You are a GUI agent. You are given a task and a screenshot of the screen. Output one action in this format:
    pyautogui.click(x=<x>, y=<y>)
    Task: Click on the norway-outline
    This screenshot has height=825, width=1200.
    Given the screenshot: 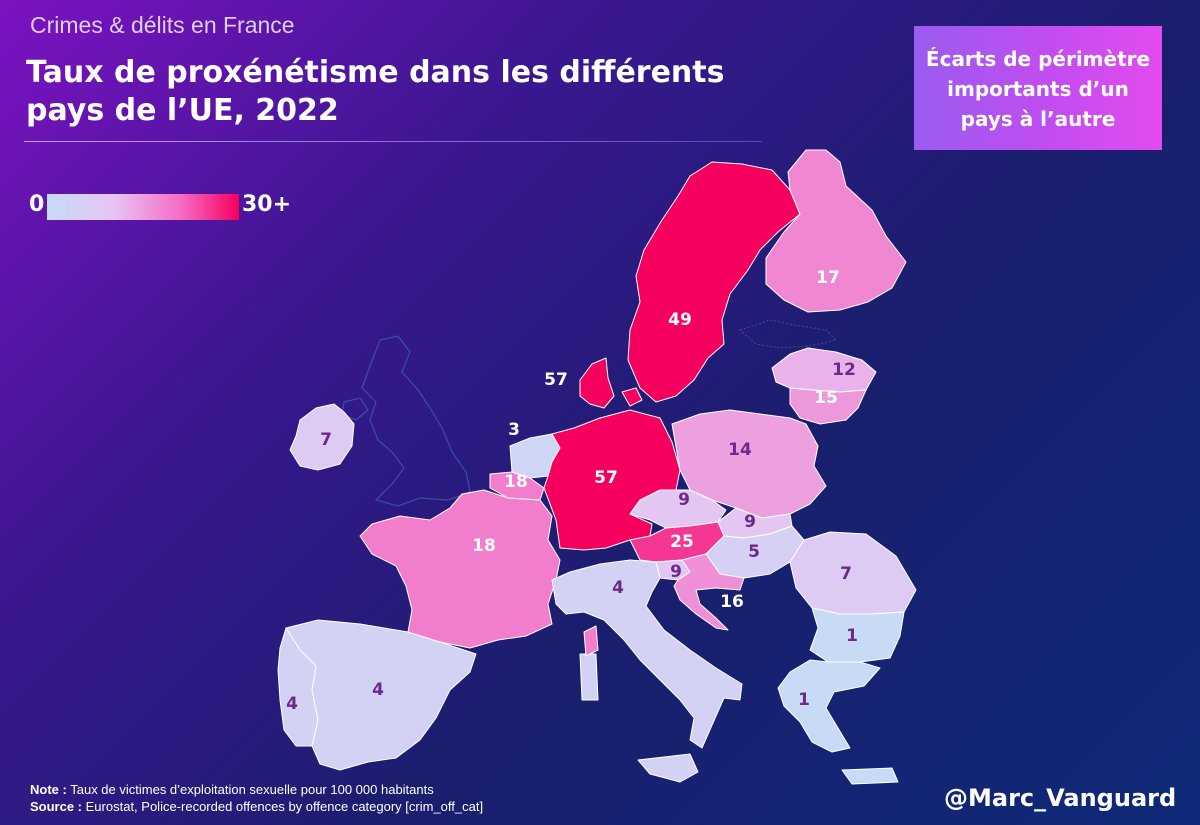 What is the action you would take?
    pyautogui.click(x=788, y=334)
    